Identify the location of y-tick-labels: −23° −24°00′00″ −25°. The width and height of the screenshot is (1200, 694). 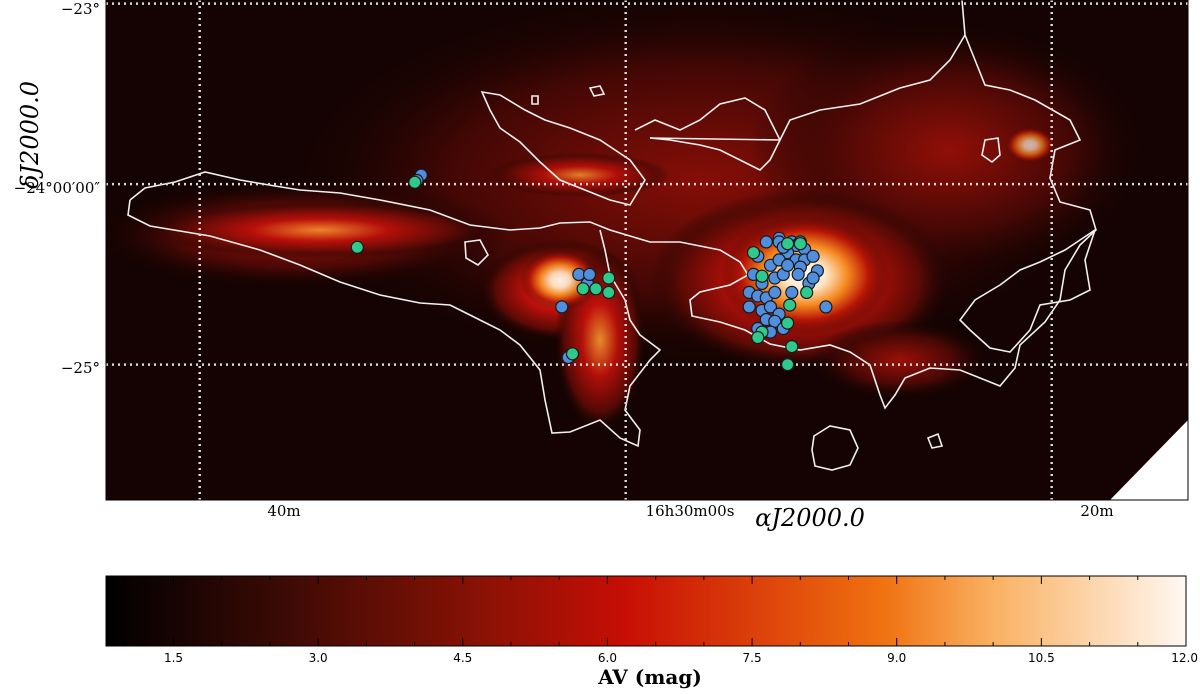
(57, 188).